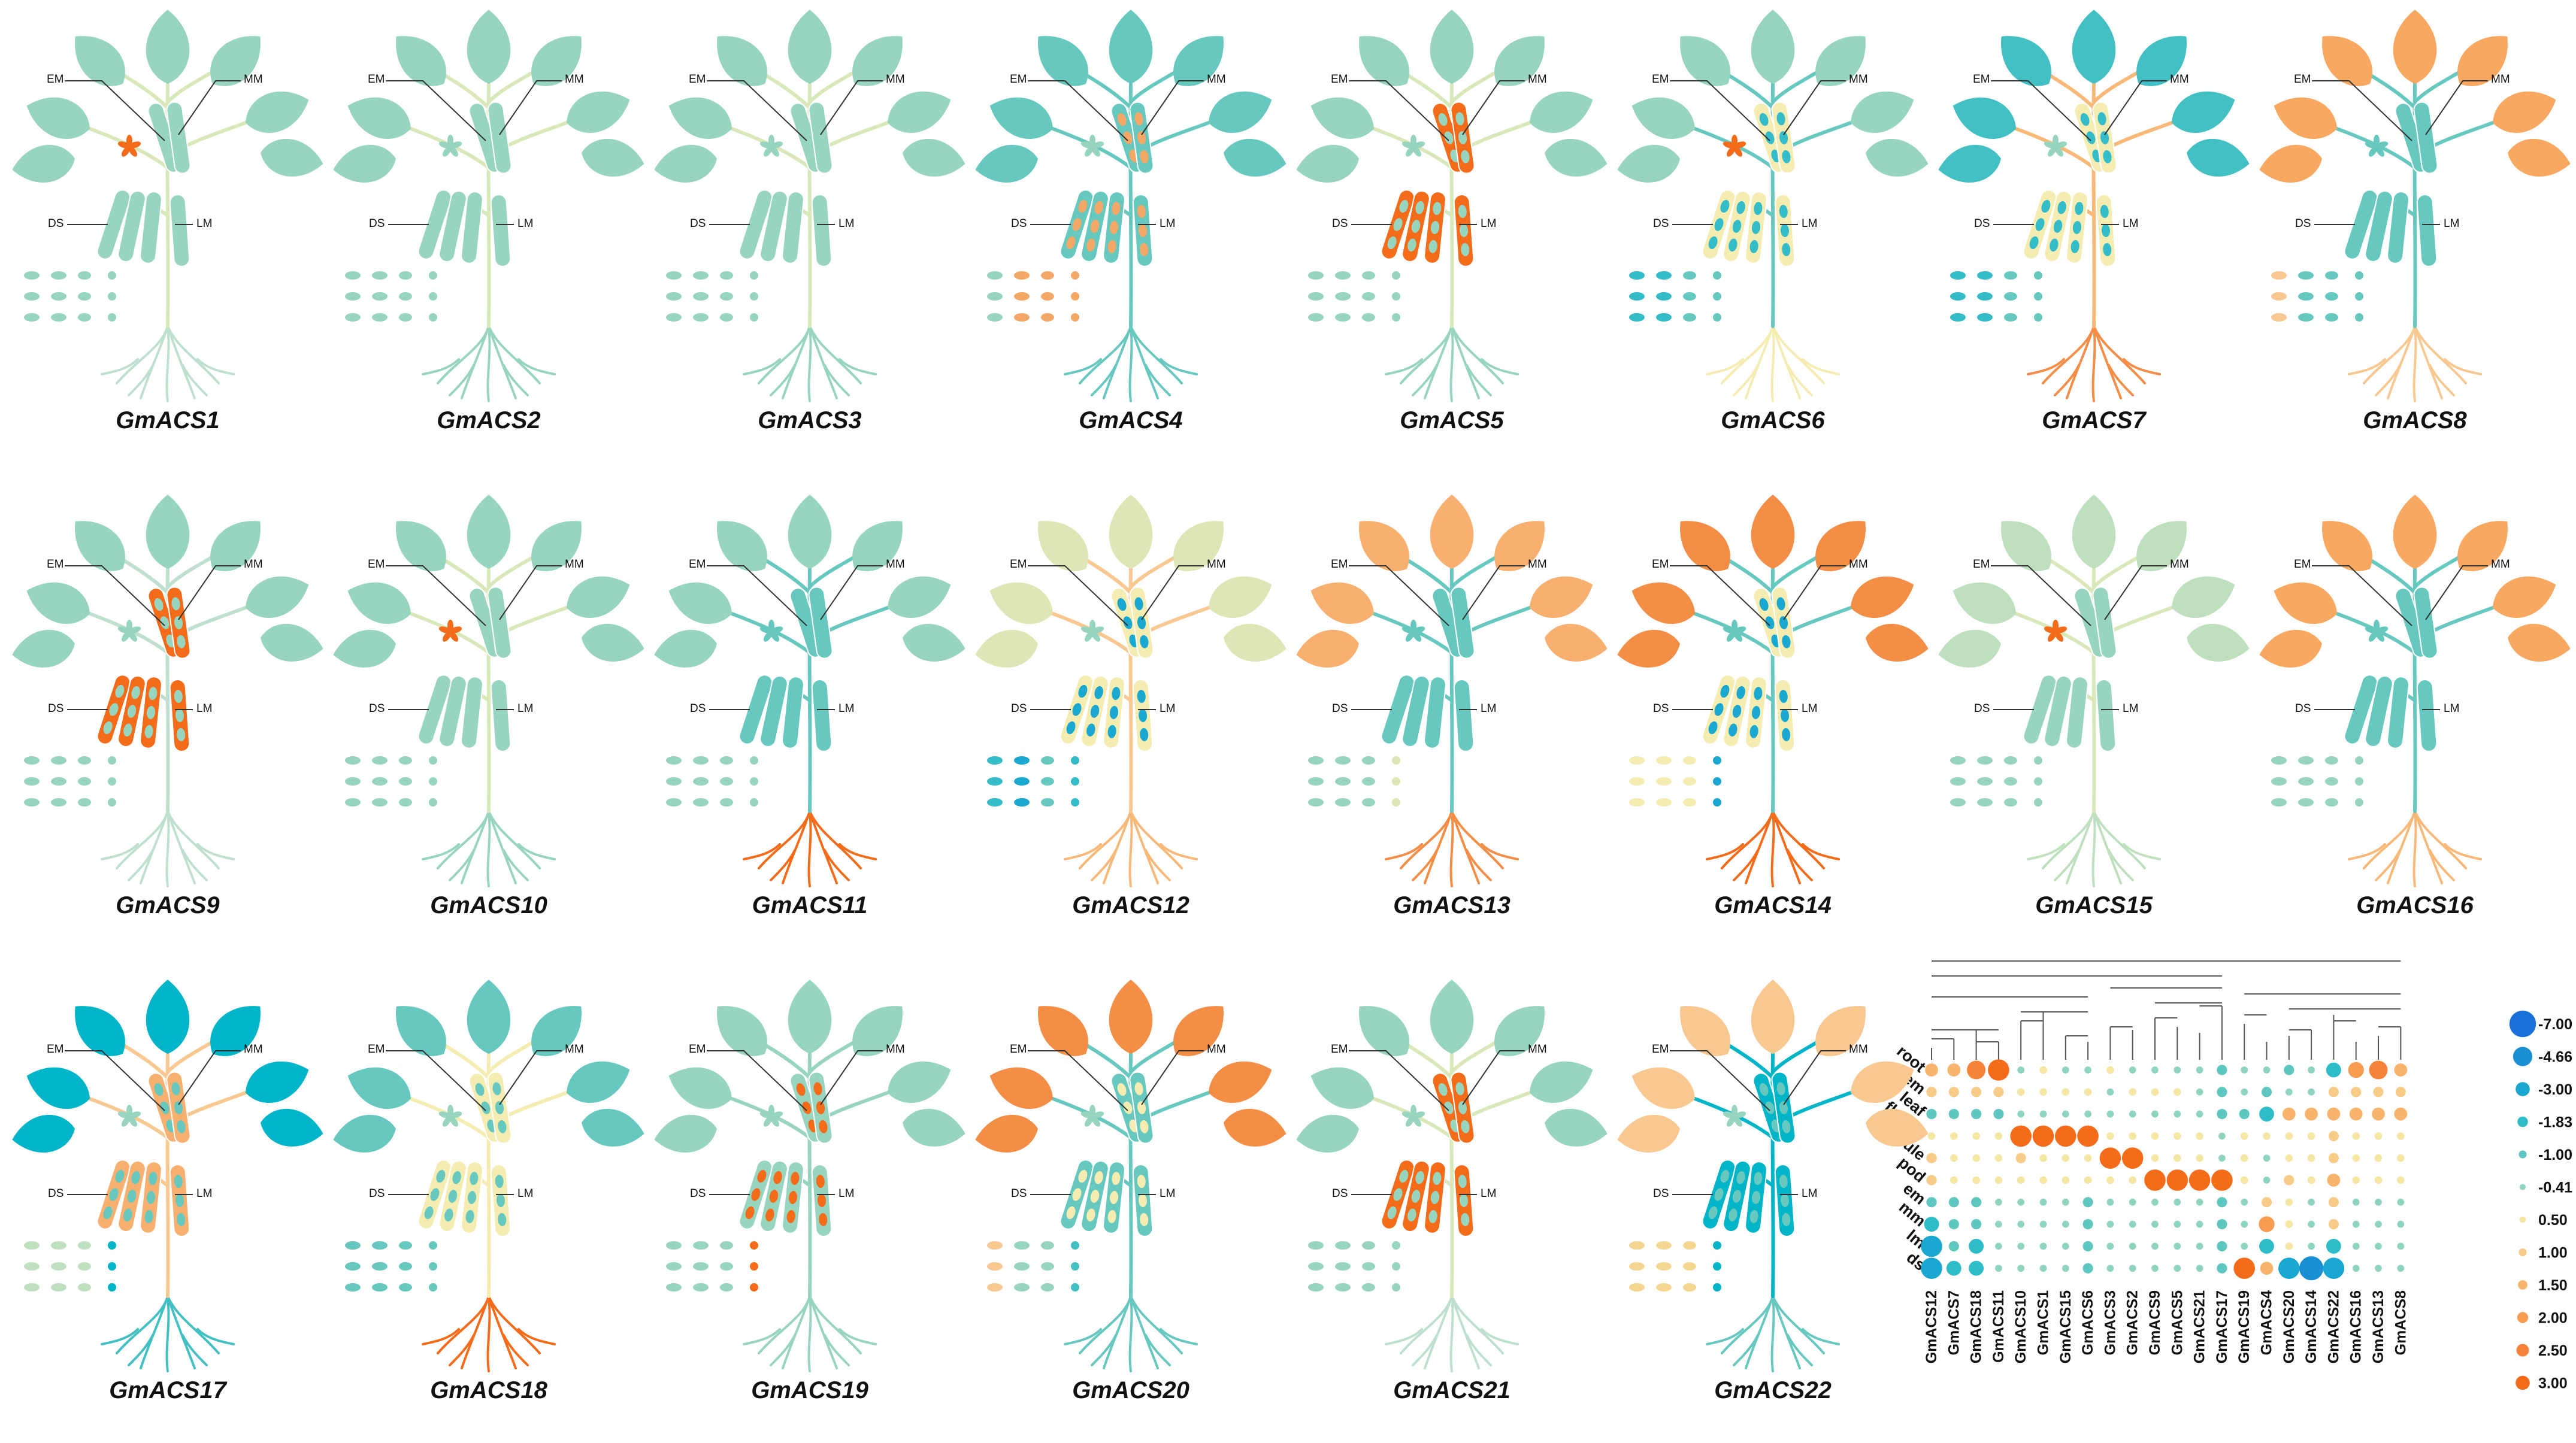  What do you see at coordinates (2110, 1322) in the screenshot?
I see `column-label: GmACS3` at bounding box center [2110, 1322].